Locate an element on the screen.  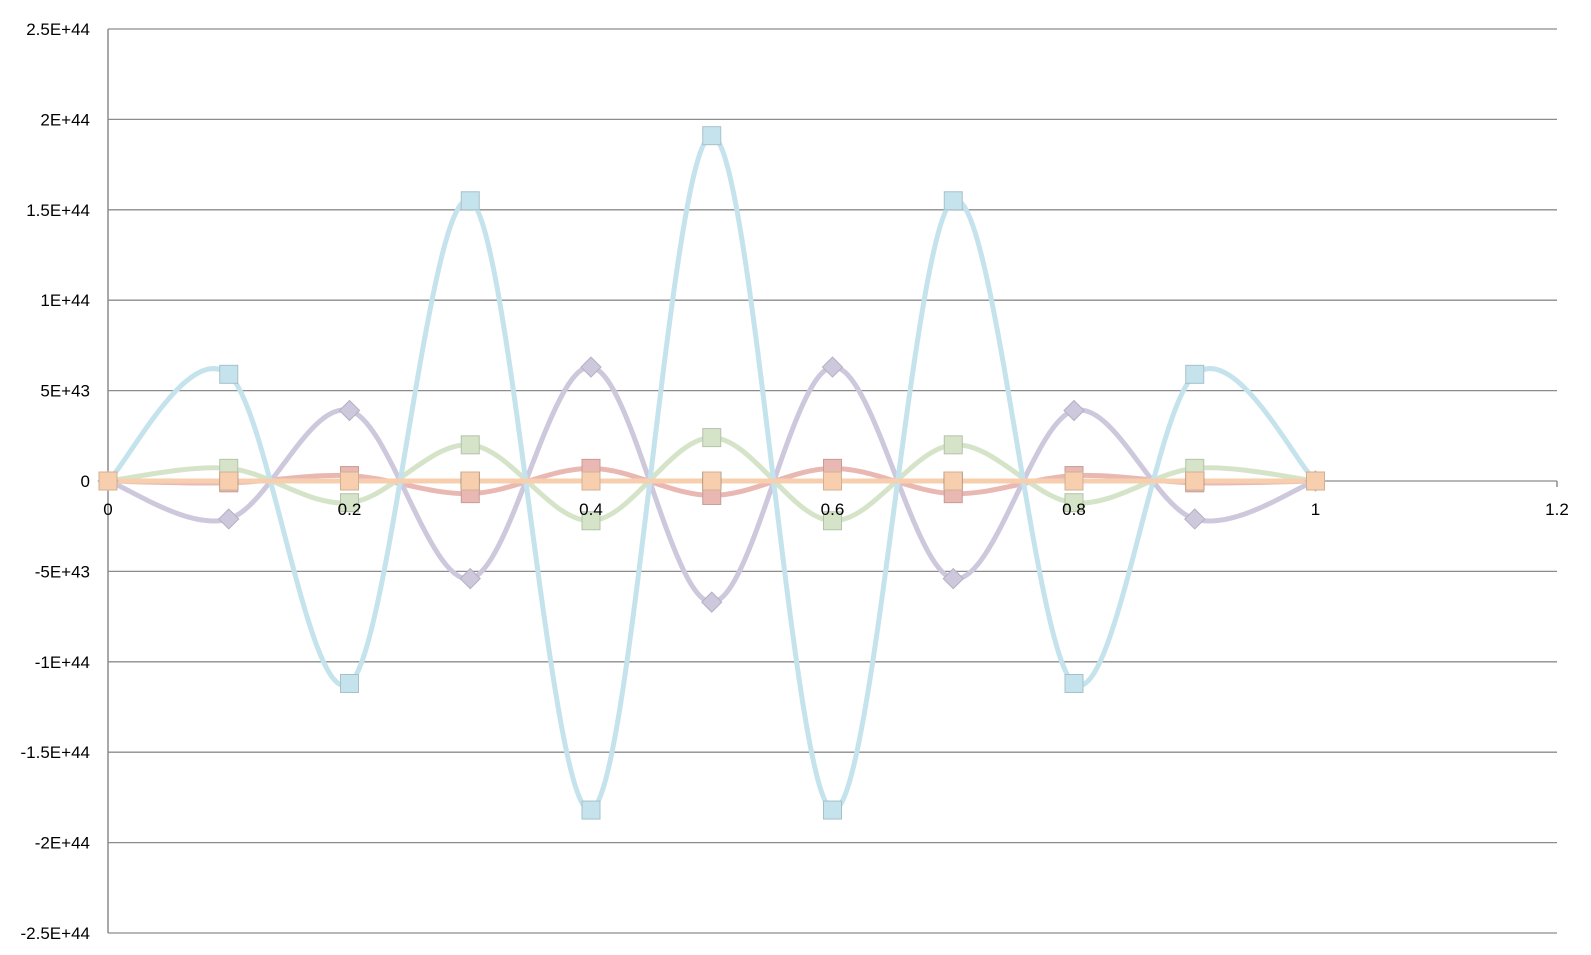
y-tick-label: 1E+44 is located at coordinates (65, 300).